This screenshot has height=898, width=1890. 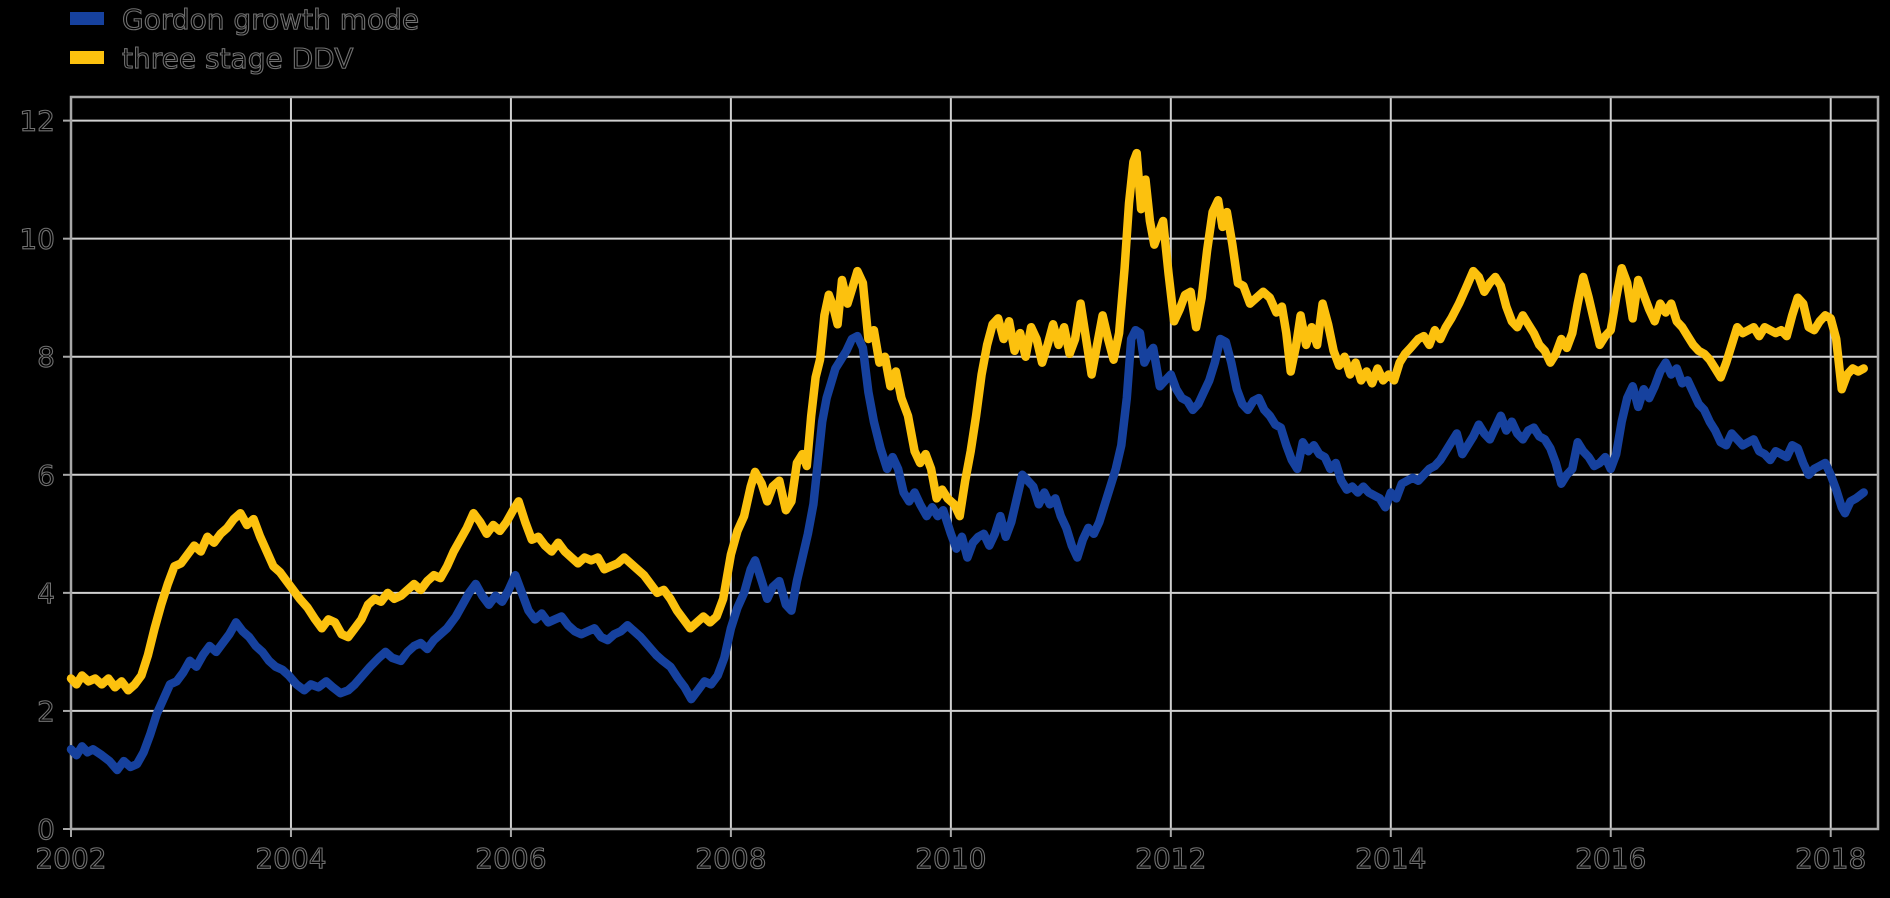 What do you see at coordinates (1610, 858) in the screenshot?
I see `x-tick-label: 2016` at bounding box center [1610, 858].